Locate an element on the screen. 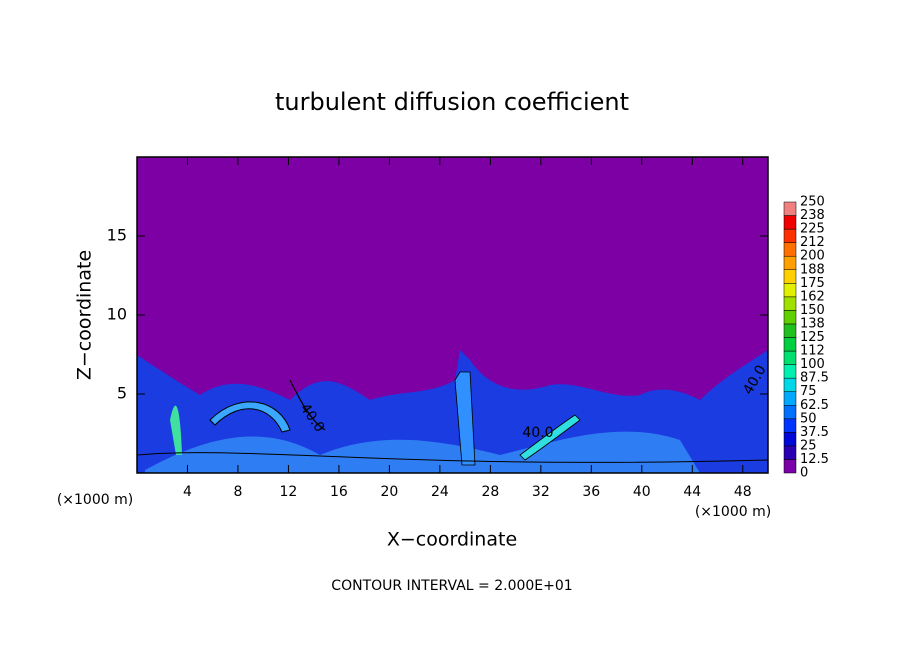 The width and height of the screenshot is (904, 654). colorbar-label: 50 is located at coordinates (808, 418).